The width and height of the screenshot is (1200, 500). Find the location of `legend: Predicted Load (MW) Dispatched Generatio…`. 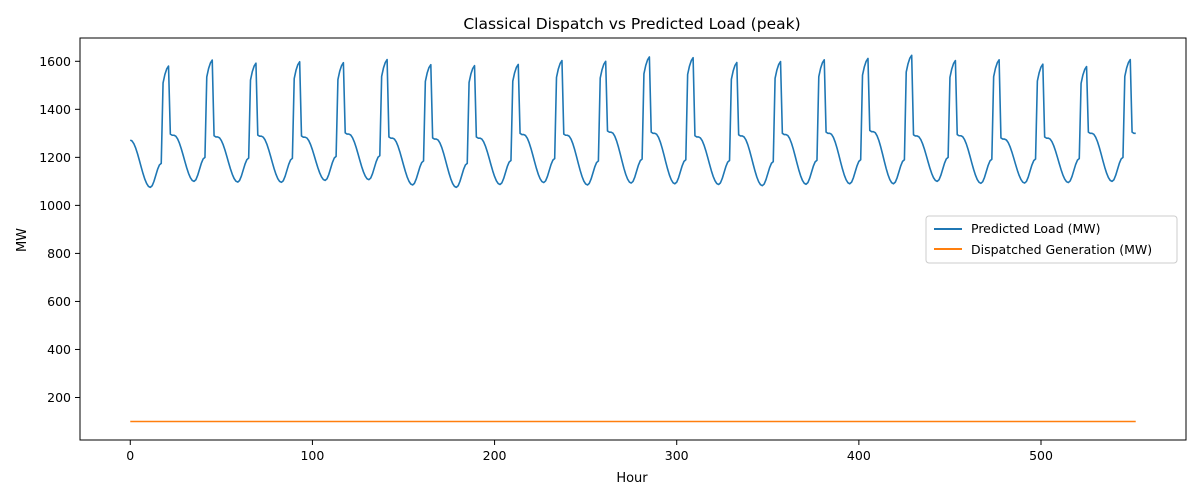

legend: Predicted Load (MW) Dispatched Generatio… is located at coordinates (1051, 239).